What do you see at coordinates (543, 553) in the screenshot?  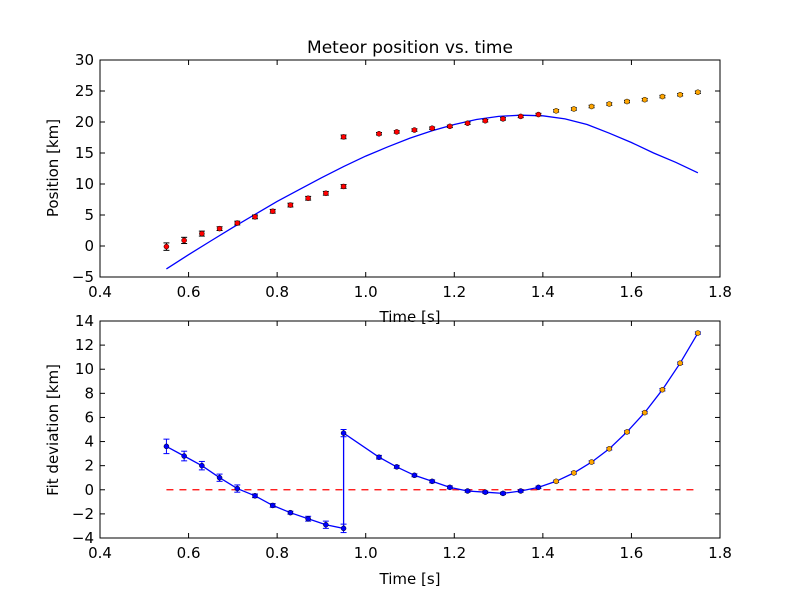 I see `deviation-plot-xtick-label: 1.4` at bounding box center [543, 553].